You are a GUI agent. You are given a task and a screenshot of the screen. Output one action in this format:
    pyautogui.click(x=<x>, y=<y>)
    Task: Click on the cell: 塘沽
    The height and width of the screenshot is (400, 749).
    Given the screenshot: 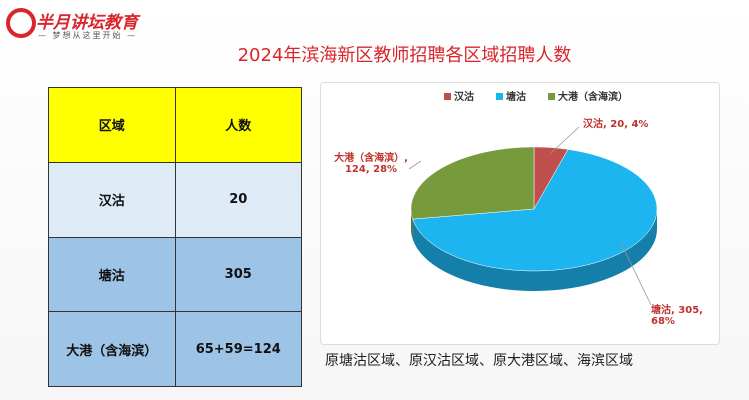 What is the action you would take?
    pyautogui.click(x=112, y=274)
    